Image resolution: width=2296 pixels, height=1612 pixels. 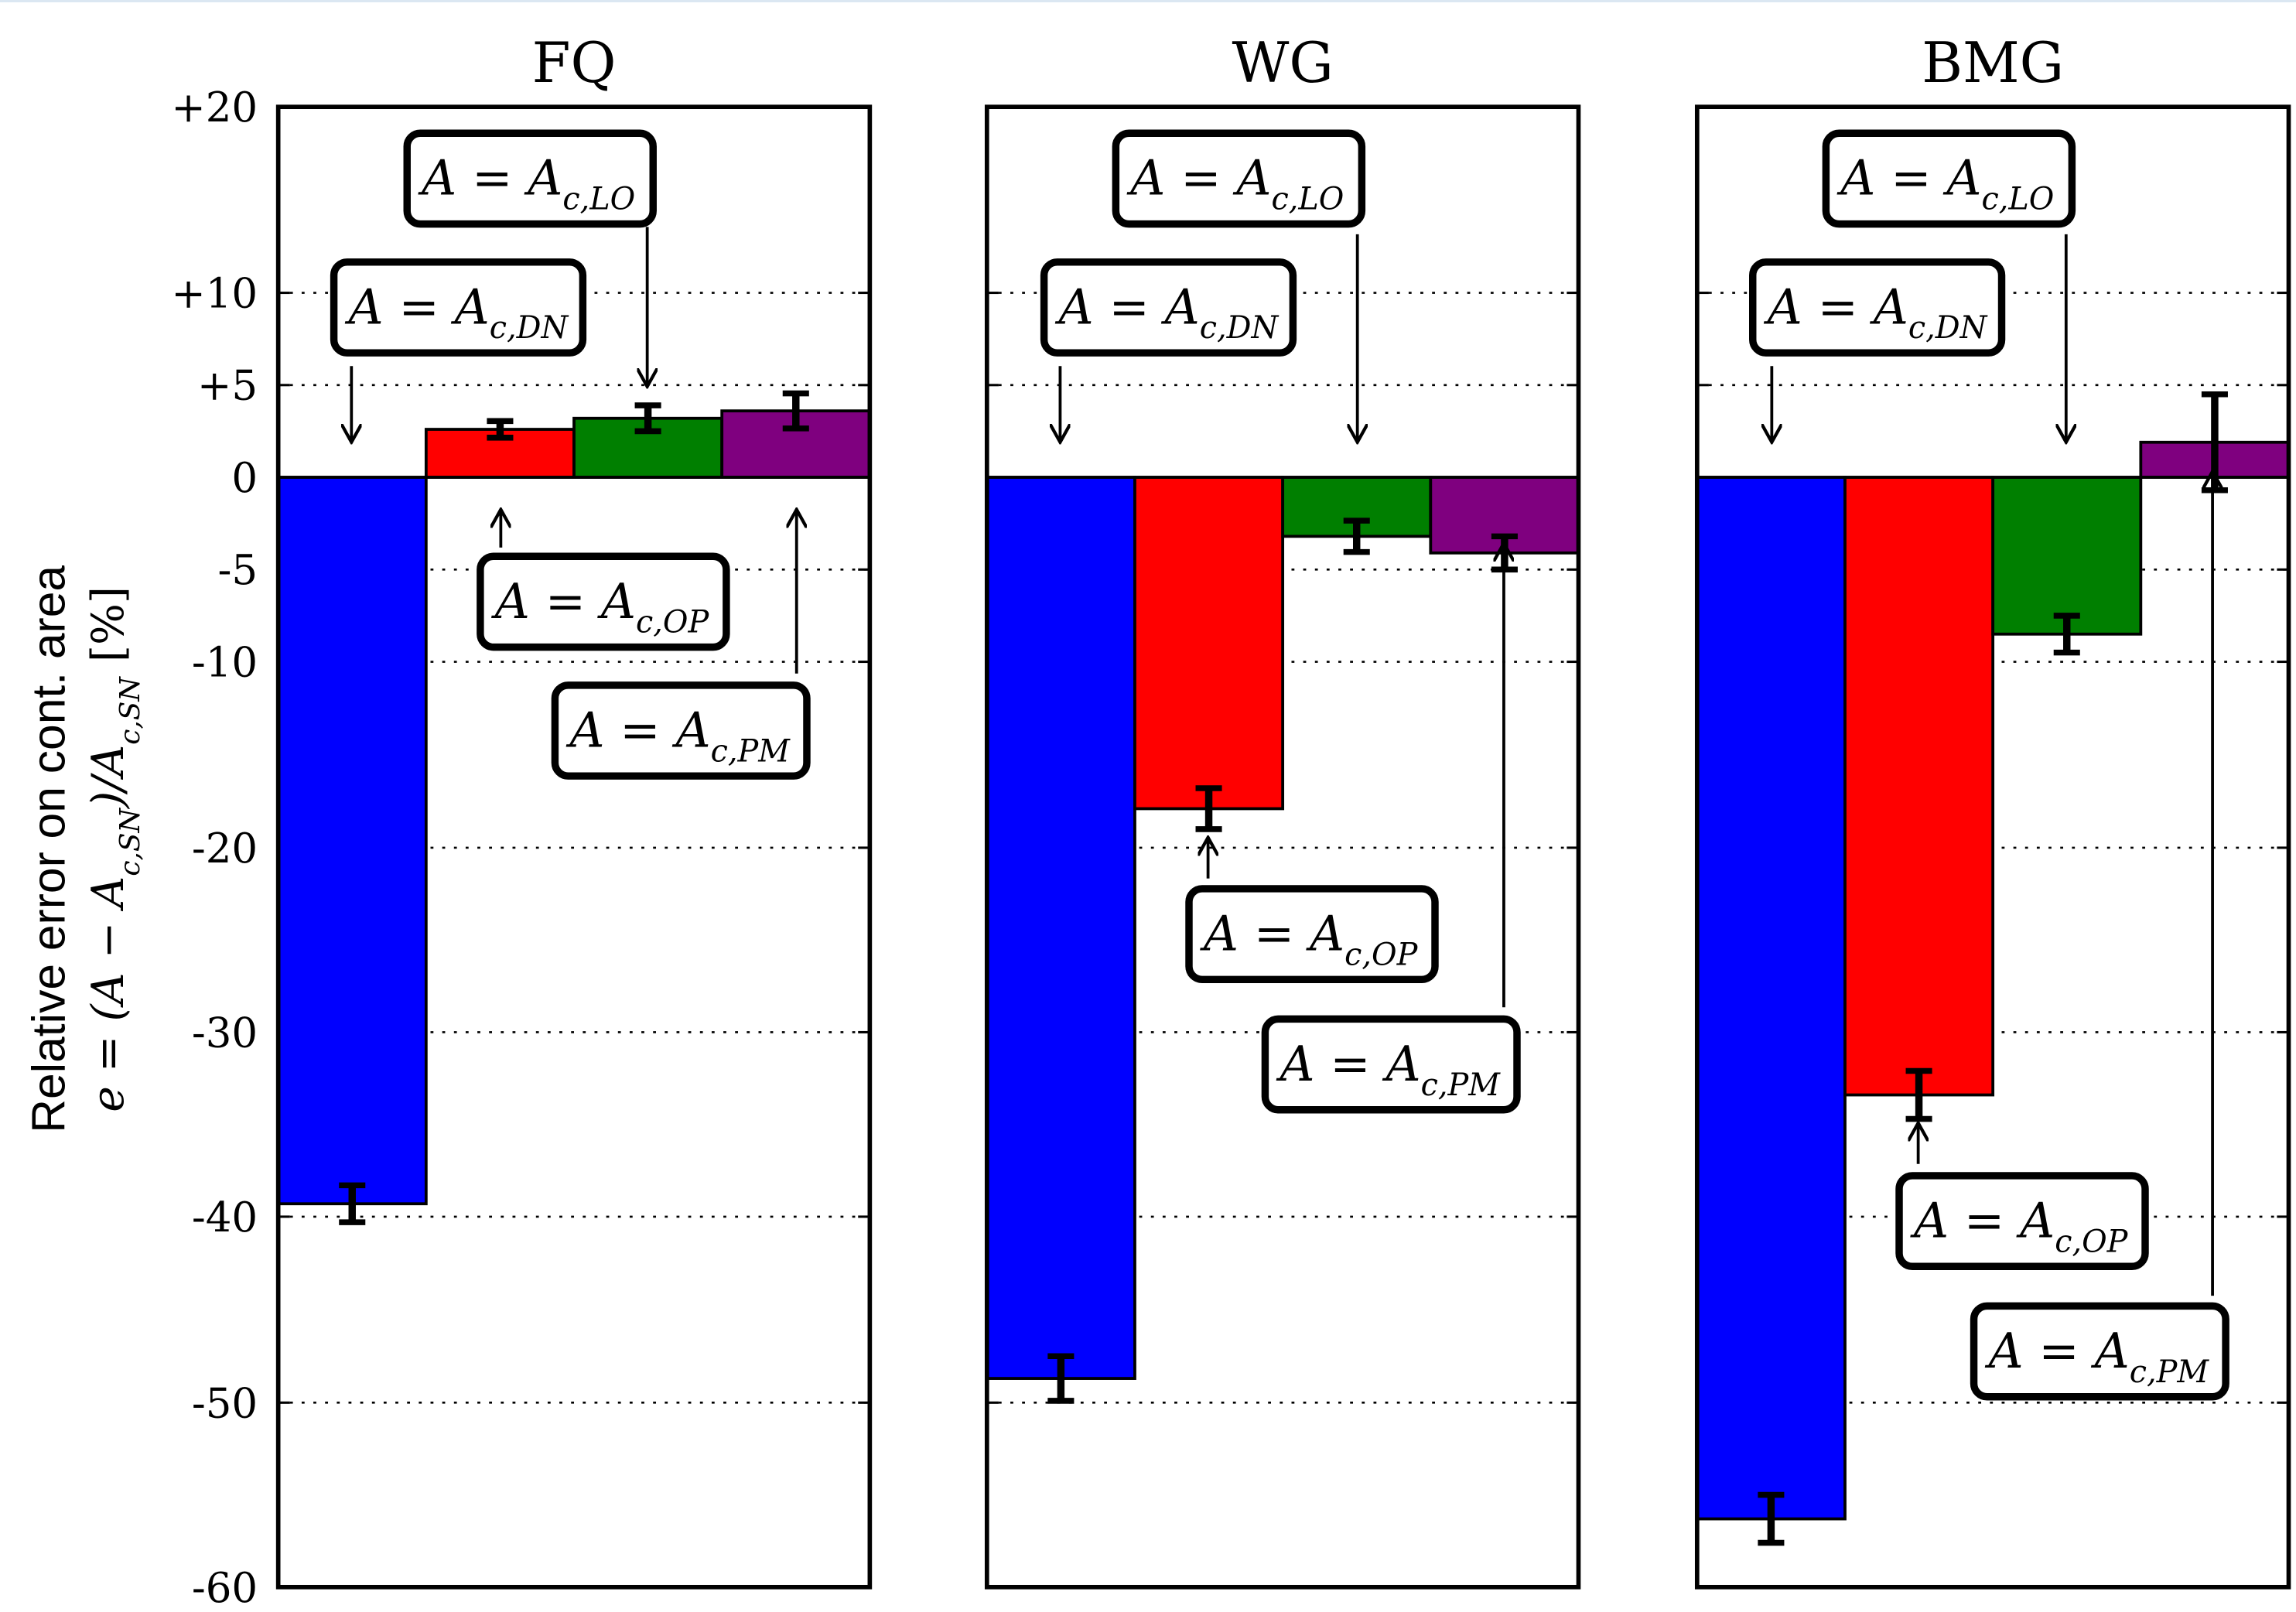 I want to click on y-tick-label: -30, so click(x=225, y=1033).